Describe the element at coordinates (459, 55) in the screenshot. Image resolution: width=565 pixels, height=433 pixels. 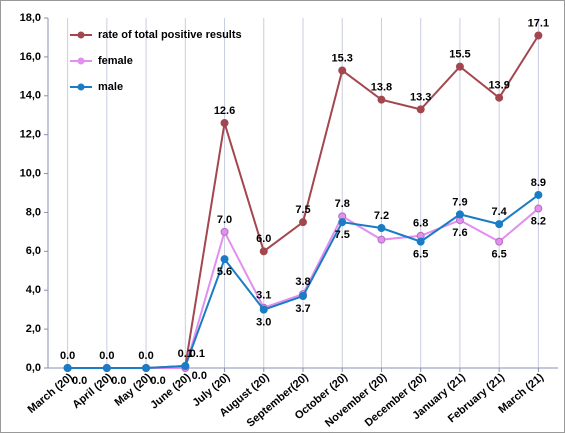
I see `data-label: 15.5` at that location.